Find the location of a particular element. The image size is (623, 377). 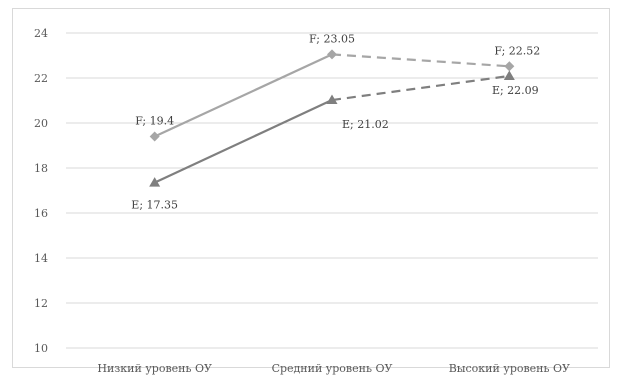

y-tick-label: 10 is located at coordinates (41, 348).